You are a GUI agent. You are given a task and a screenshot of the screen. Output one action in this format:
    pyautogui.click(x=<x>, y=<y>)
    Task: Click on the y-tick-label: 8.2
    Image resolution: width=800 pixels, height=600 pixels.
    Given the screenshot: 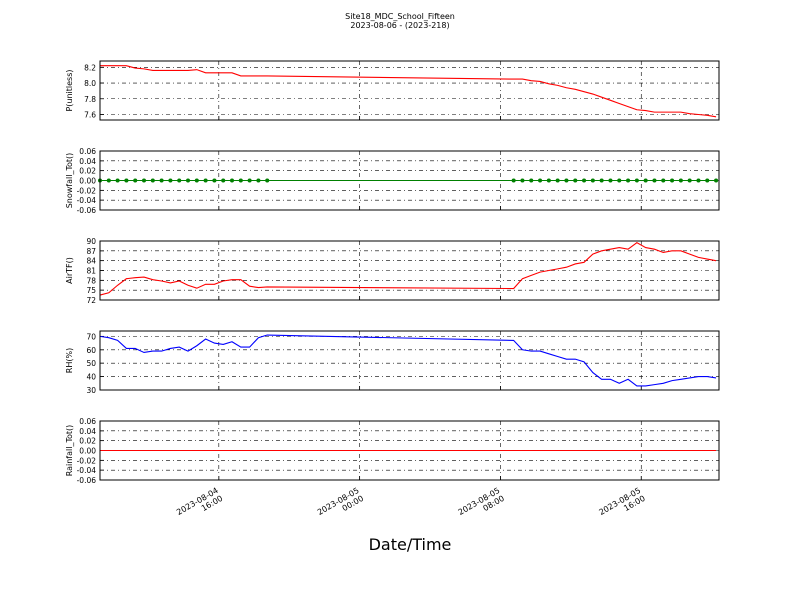 What is the action you would take?
    pyautogui.click(x=90, y=67)
    